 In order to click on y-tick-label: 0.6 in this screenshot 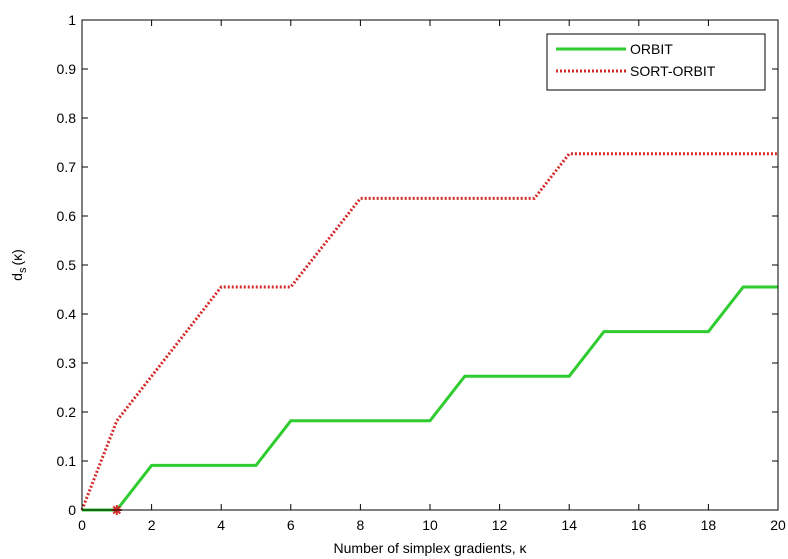, I will do `click(67, 216)`.